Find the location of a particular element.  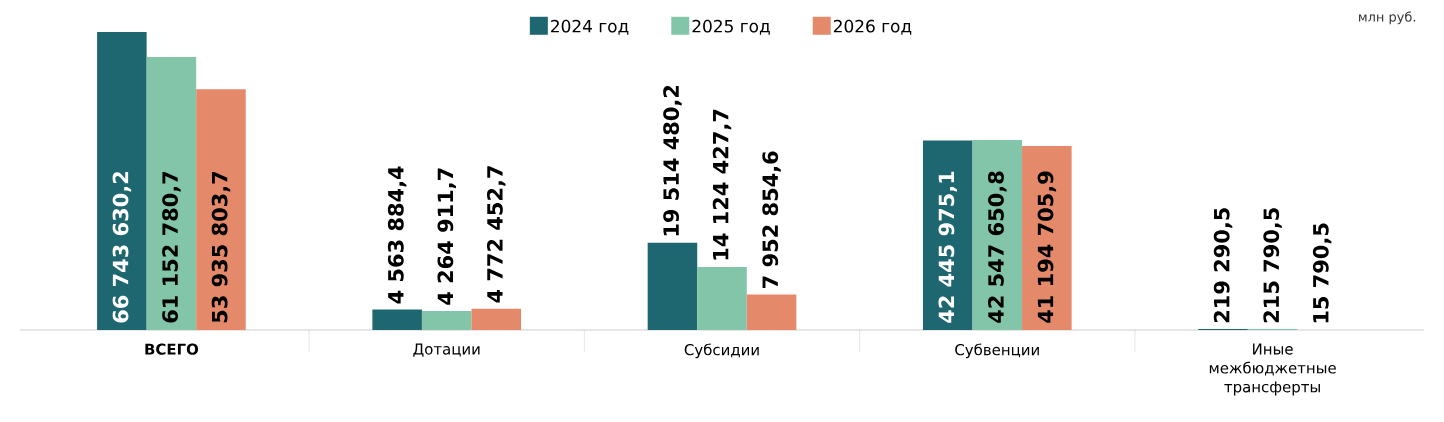

data-label: 53 935 803,7 is located at coordinates (221, 247).